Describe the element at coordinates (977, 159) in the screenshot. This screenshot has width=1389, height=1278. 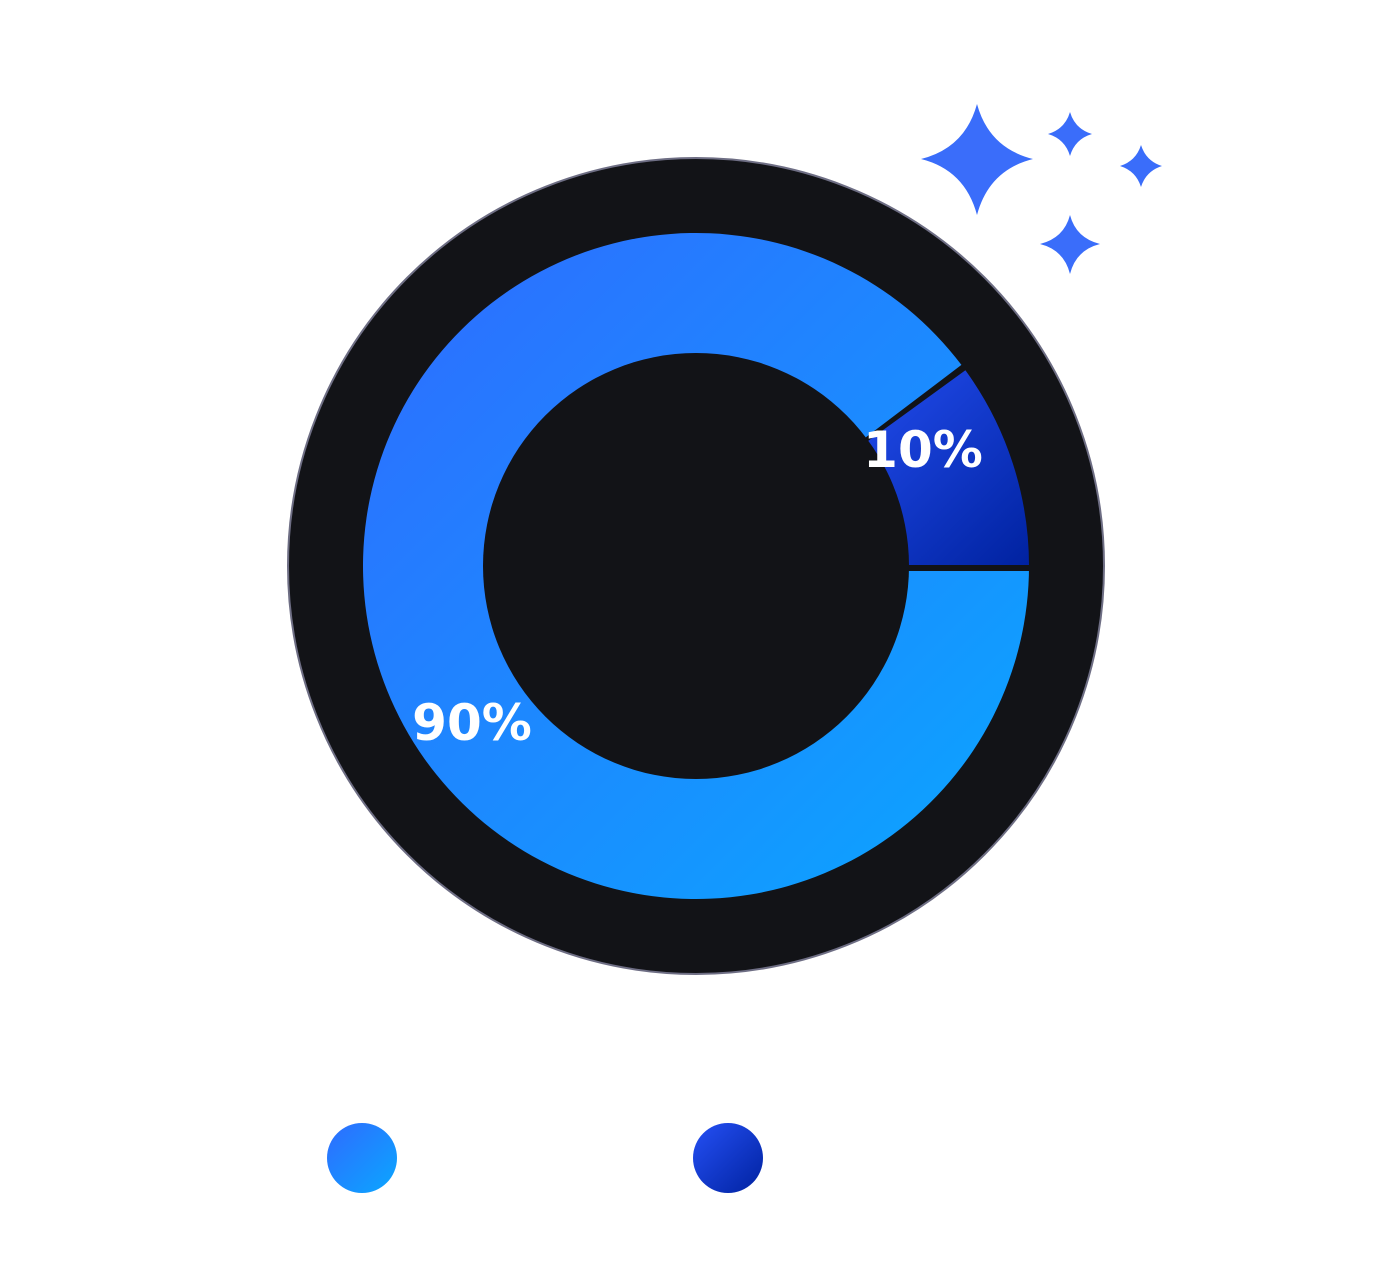
I see `sparkle-large-icon` at that location.